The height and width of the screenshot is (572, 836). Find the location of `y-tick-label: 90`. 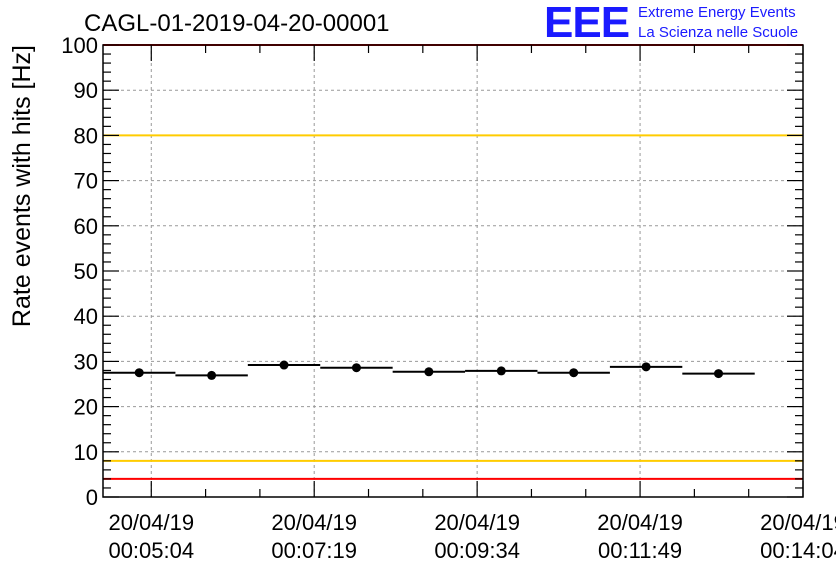

y-tick-label: 90 is located at coordinates (86, 90).